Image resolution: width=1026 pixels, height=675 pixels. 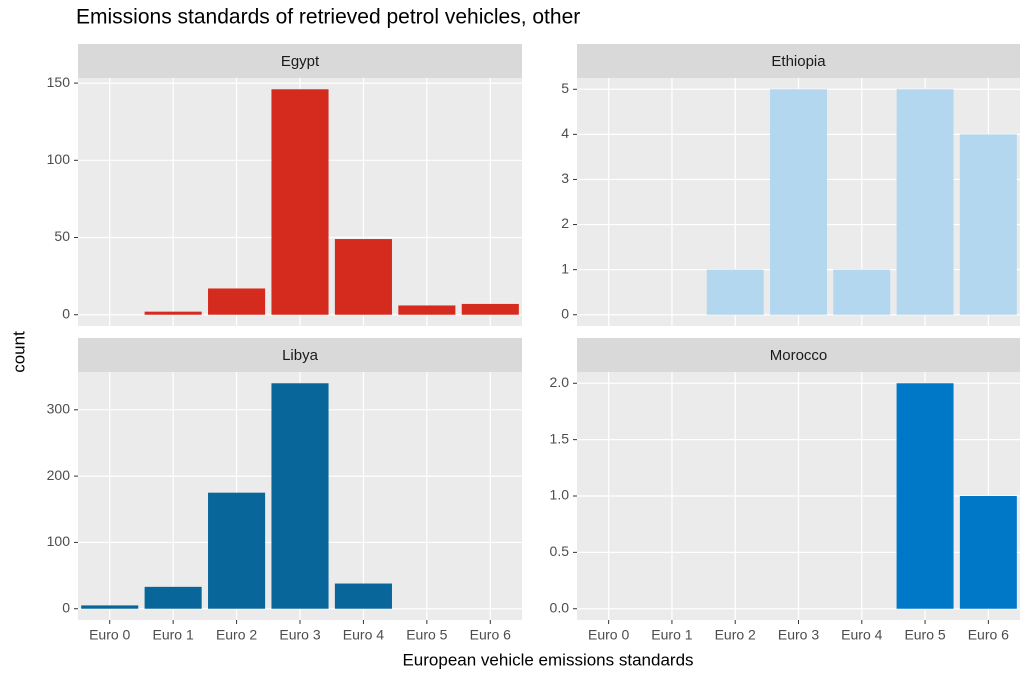 I want to click on y-tick-label: 4, so click(x=565, y=133).